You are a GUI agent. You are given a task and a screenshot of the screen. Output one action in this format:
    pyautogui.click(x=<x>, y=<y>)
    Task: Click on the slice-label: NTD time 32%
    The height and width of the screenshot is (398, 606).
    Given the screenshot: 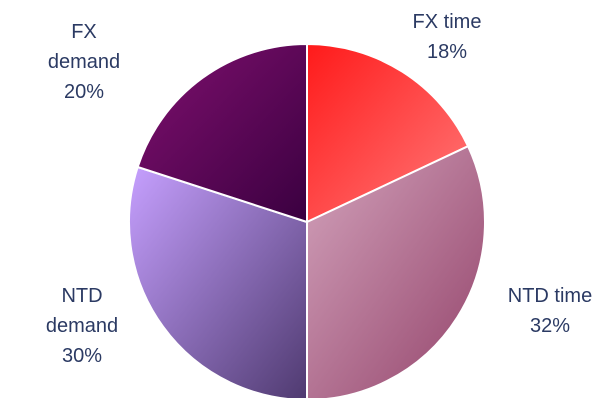 What is the action you would take?
    pyautogui.click(x=550, y=311)
    